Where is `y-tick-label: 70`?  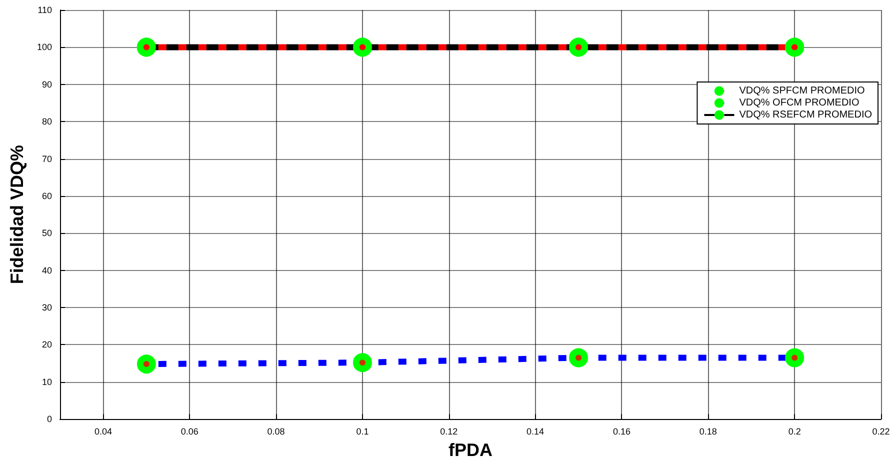
y-tick-label: 70 is located at coordinates (47, 159).